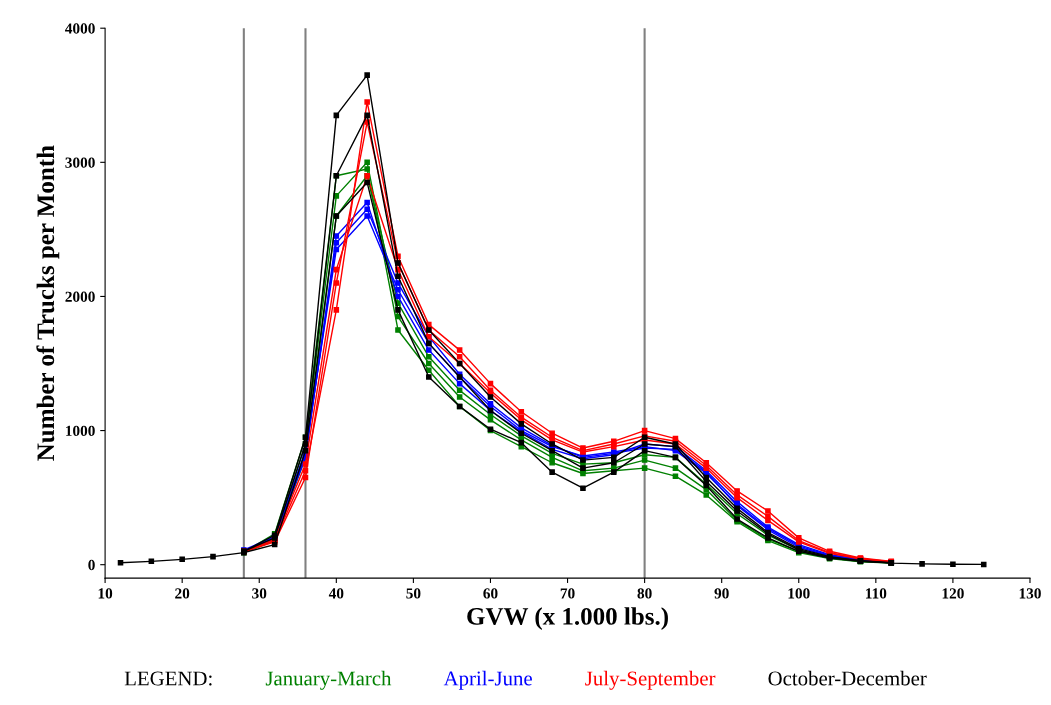  What do you see at coordinates (105, 593) in the screenshot?
I see `x-tick-label: 10` at bounding box center [105, 593].